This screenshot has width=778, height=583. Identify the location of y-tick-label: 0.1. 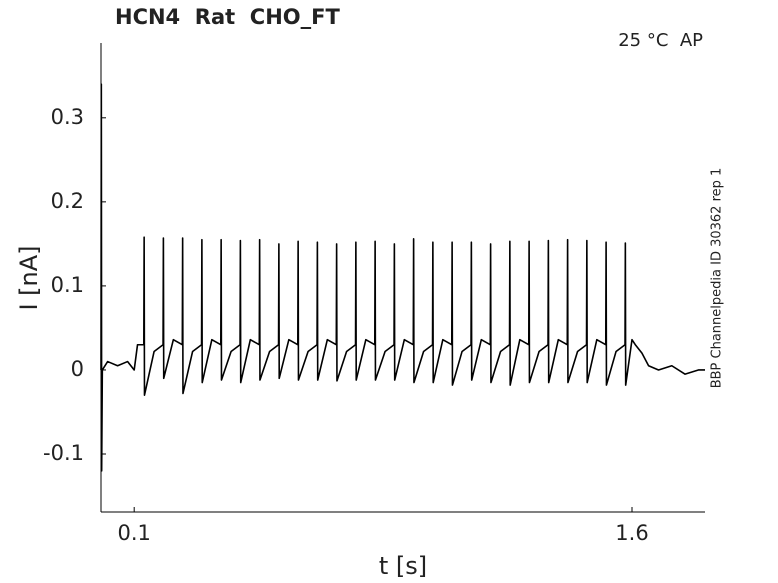
(67, 285).